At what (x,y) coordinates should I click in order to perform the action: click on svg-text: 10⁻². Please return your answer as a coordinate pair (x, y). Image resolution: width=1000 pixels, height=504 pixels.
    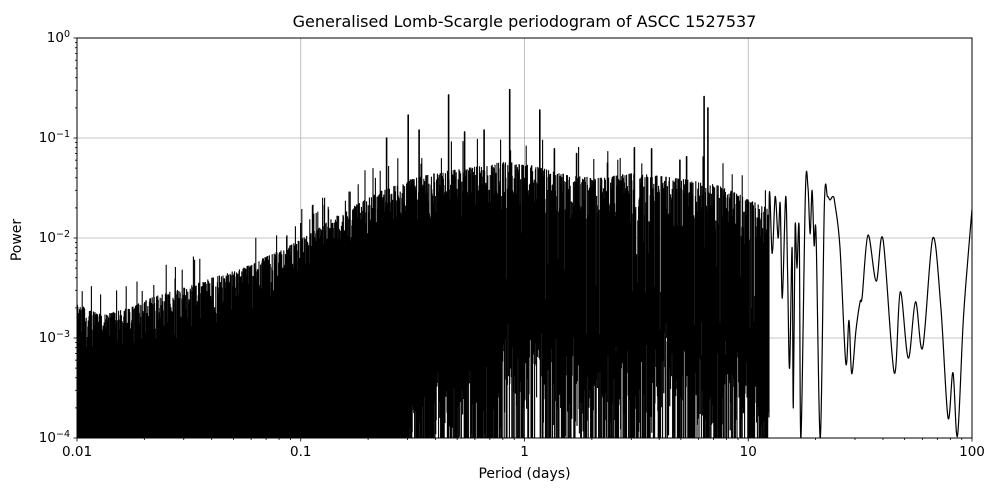
    Looking at the image, I should click on (54, 237).